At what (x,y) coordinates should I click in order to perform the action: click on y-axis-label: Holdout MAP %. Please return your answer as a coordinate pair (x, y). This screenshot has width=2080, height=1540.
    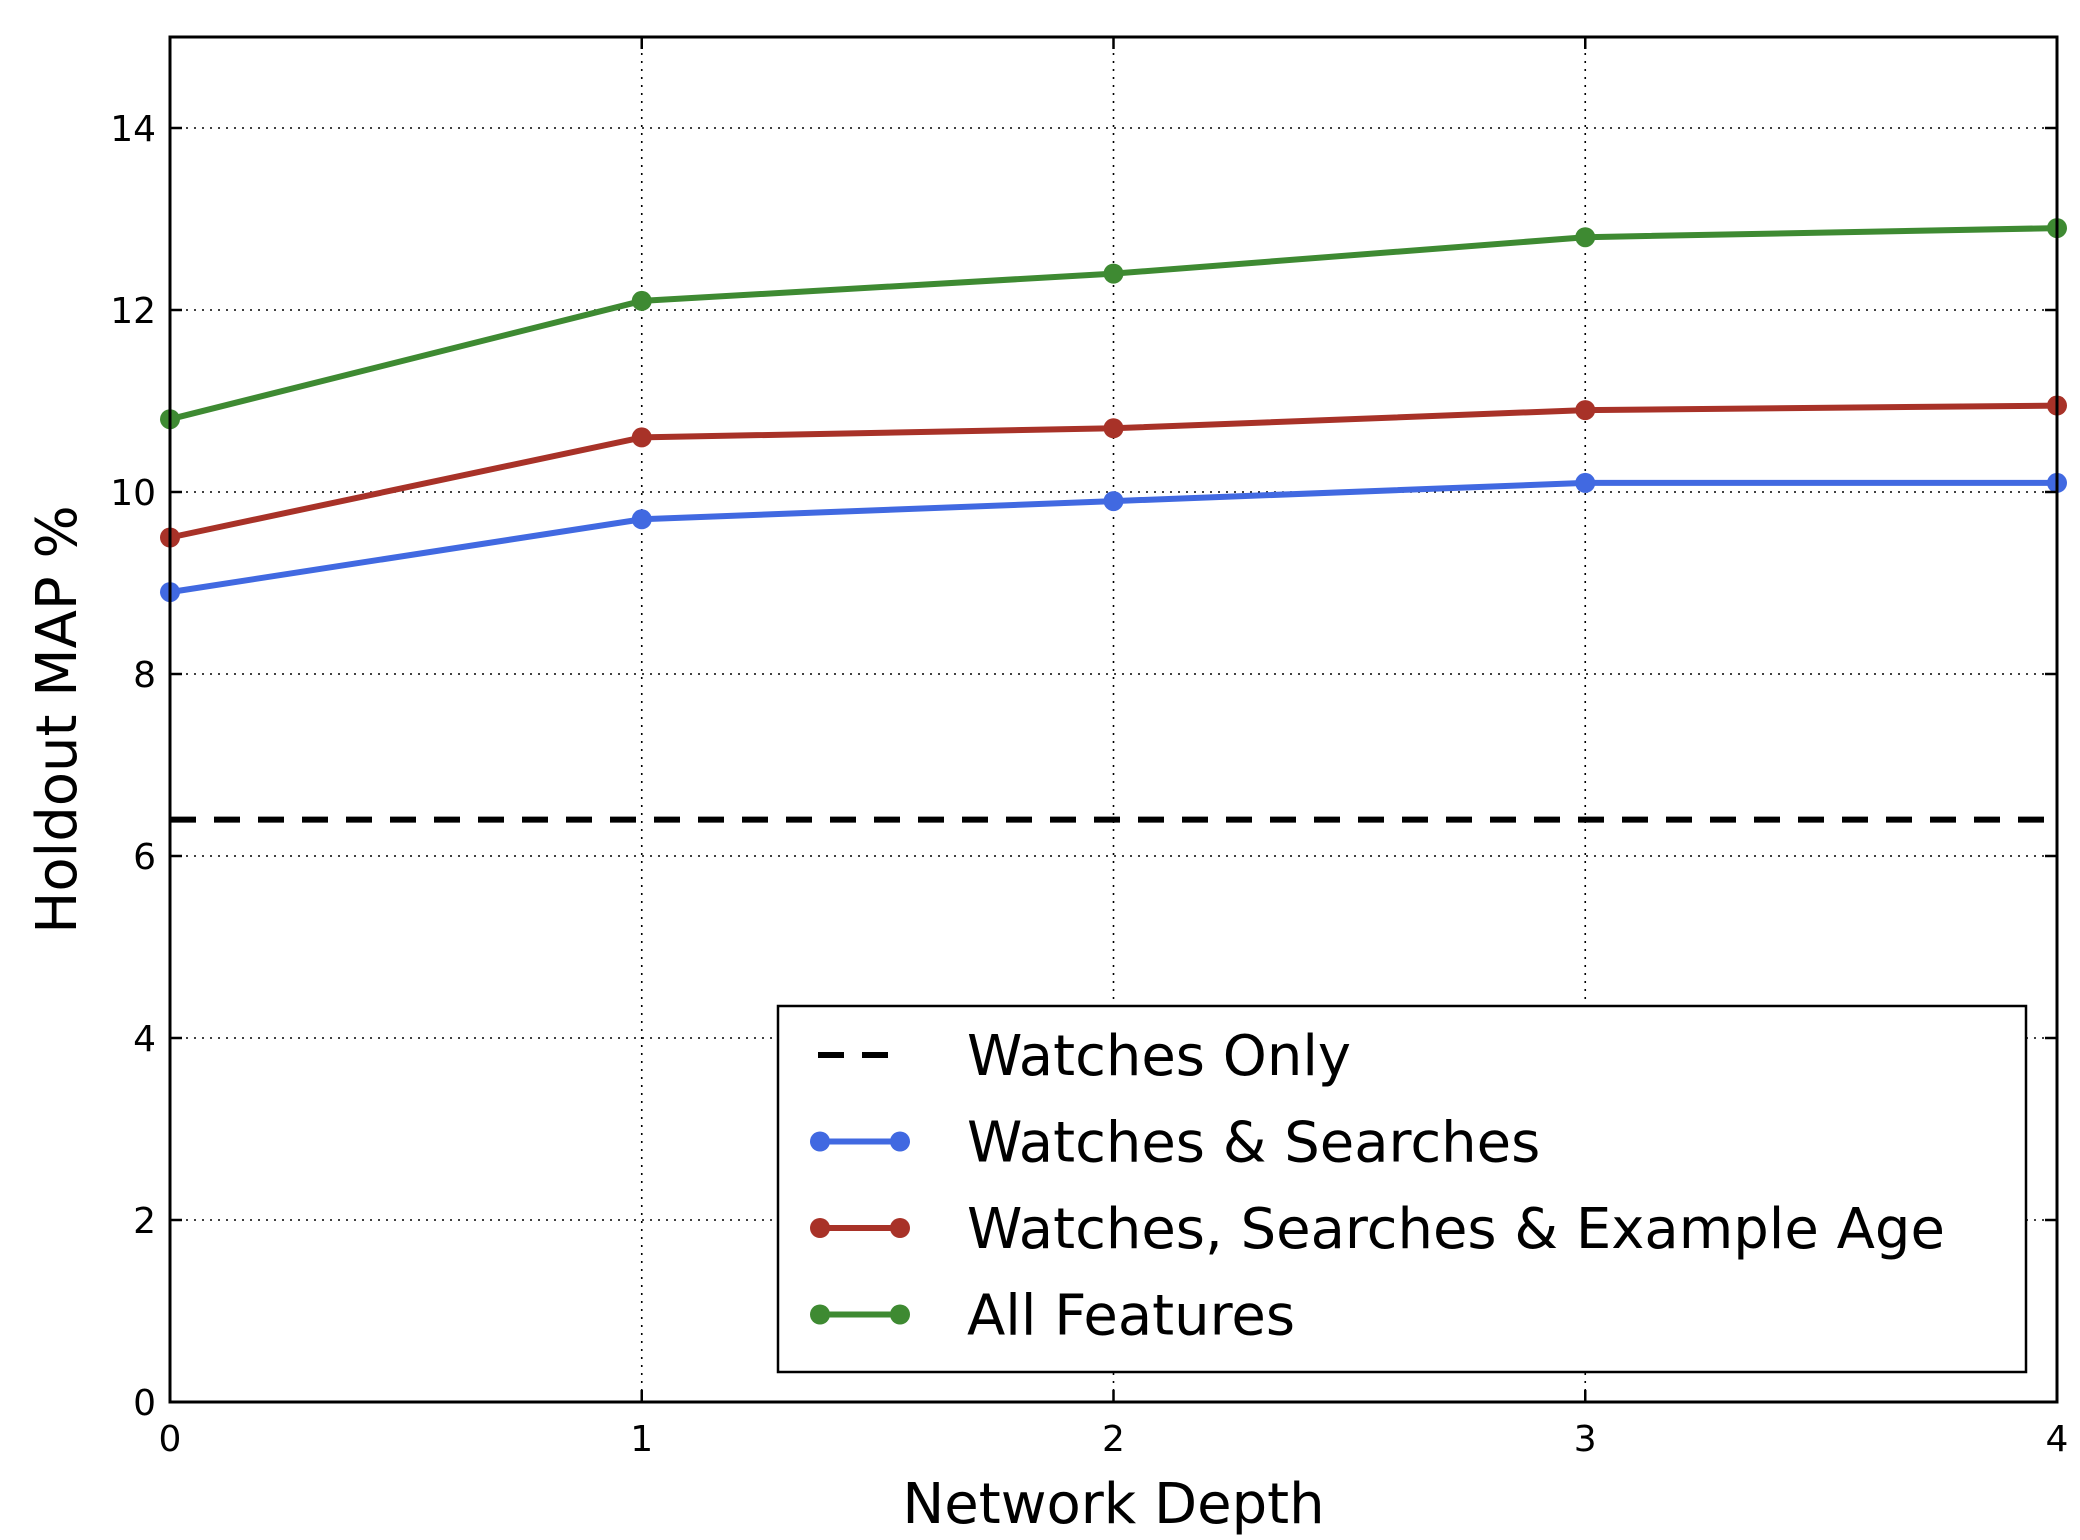
    Looking at the image, I should click on (57, 719).